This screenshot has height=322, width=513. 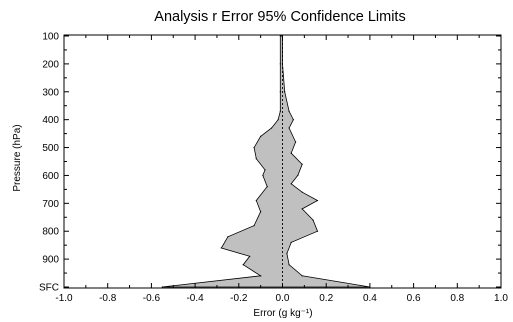 I want to click on y-tick-label: 600, so click(x=50, y=176).